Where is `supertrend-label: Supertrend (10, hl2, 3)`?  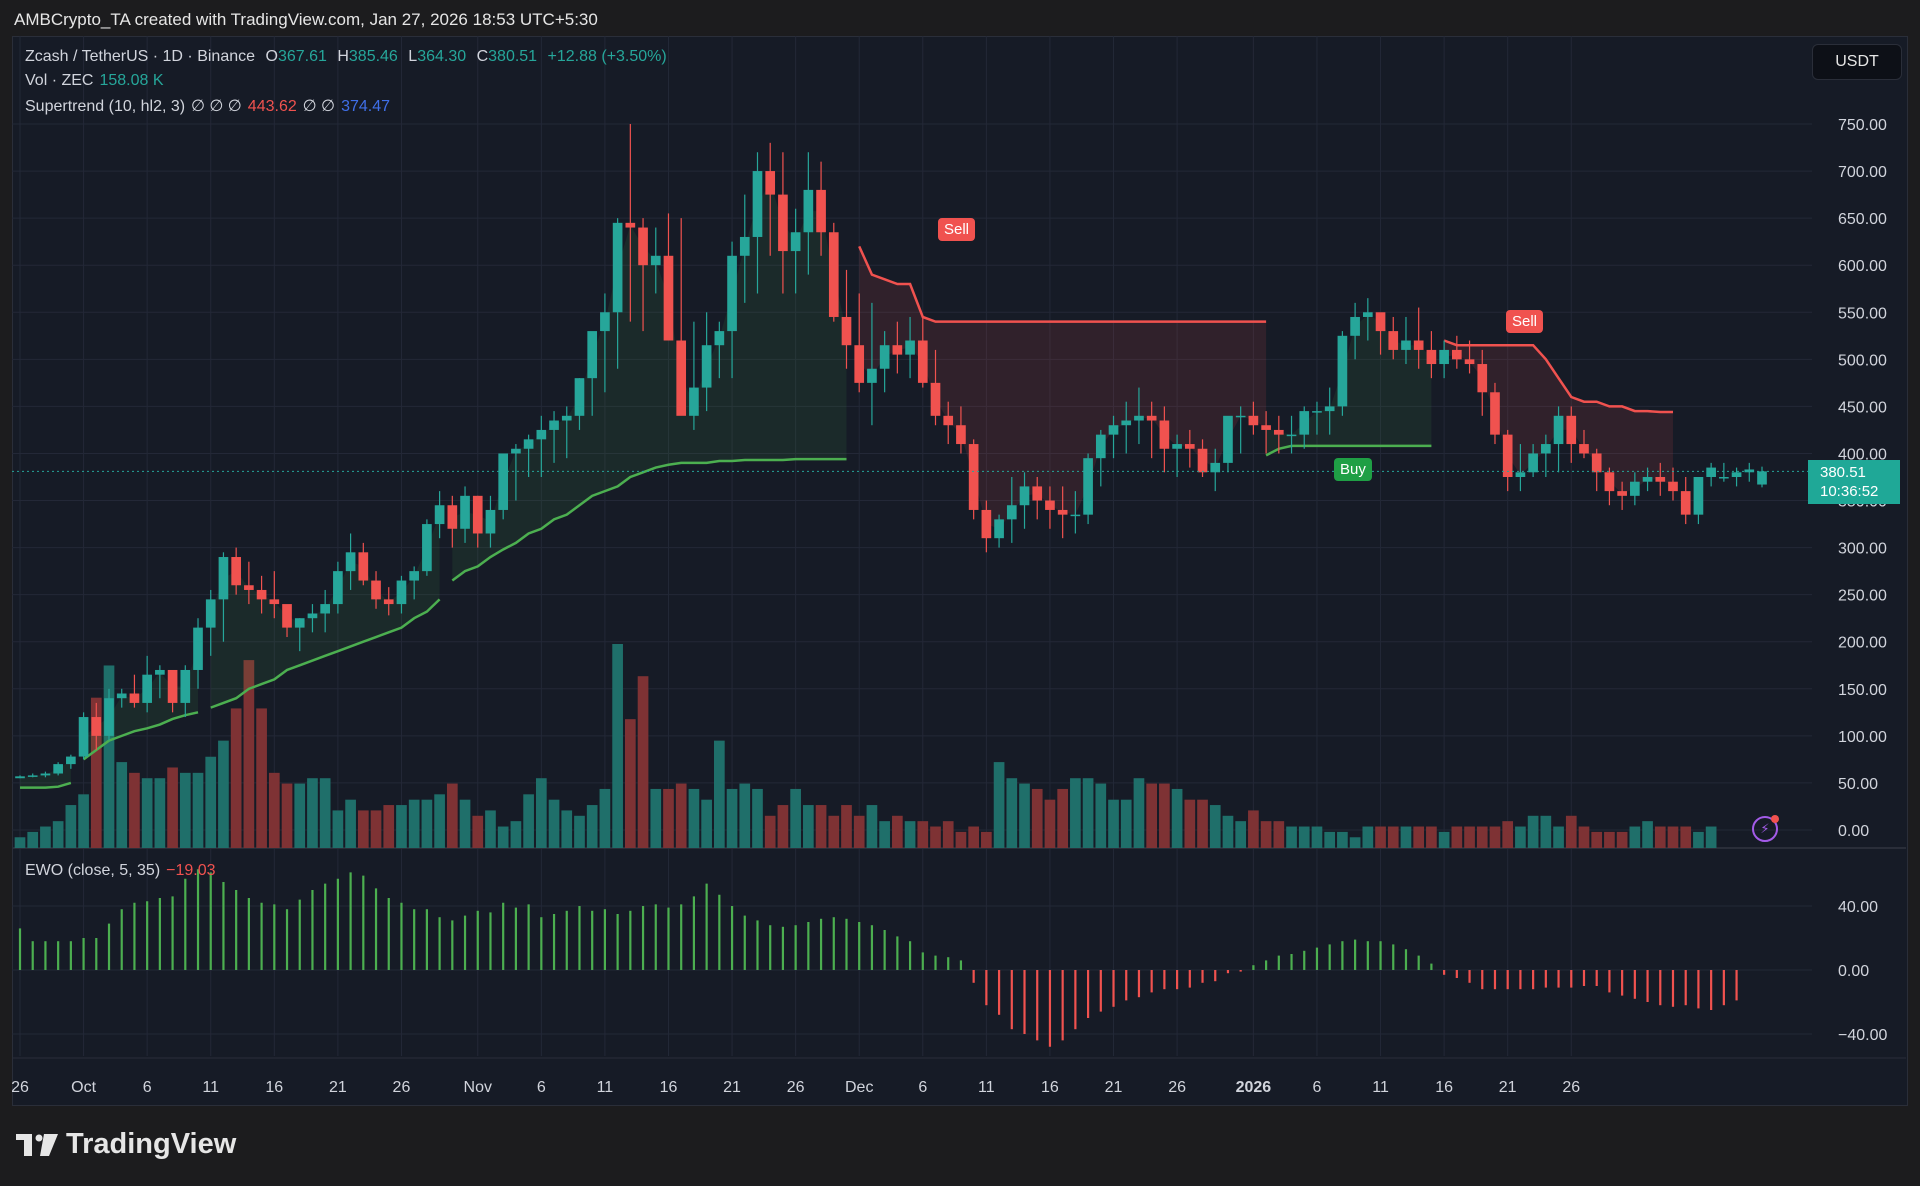 supertrend-label: Supertrend (10, hl2, 3) is located at coordinates (105, 106).